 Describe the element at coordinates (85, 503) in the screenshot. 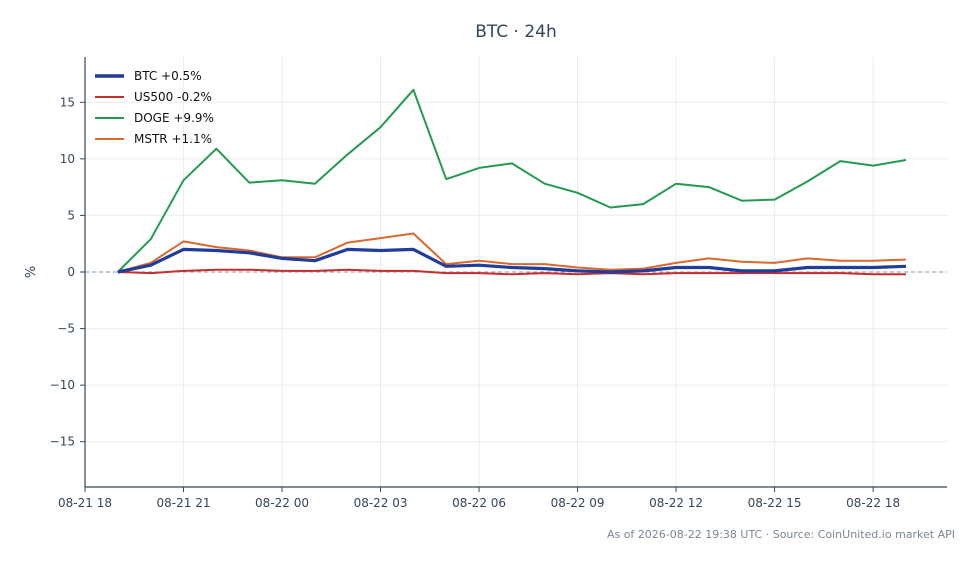

I see `x-tick-label: 08-21 18` at that location.